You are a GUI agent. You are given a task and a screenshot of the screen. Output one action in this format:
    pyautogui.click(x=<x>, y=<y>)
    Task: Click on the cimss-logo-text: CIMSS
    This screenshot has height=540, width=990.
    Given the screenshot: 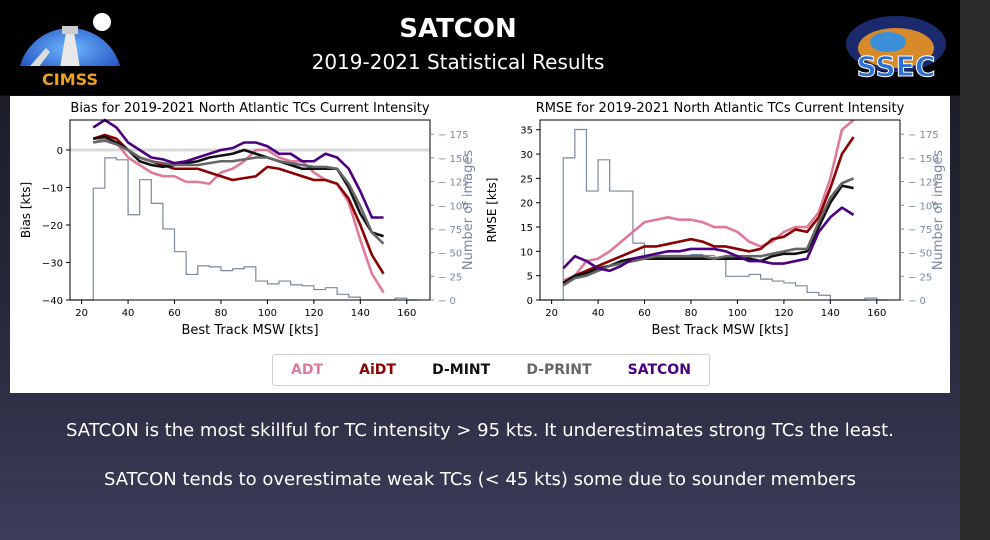 What is the action you would take?
    pyautogui.click(x=70, y=79)
    